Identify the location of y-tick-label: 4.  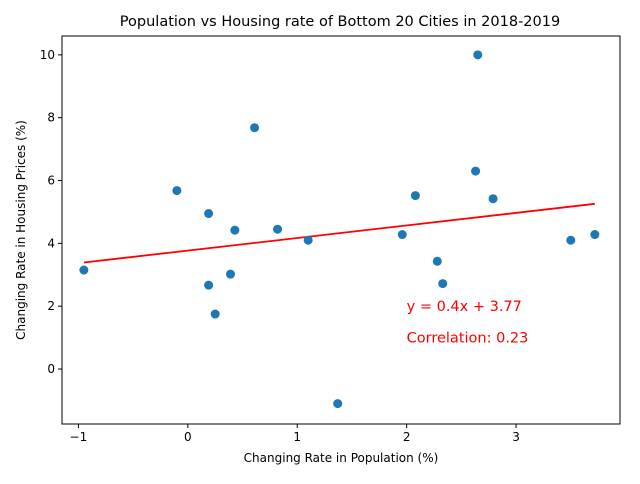
(51, 243).